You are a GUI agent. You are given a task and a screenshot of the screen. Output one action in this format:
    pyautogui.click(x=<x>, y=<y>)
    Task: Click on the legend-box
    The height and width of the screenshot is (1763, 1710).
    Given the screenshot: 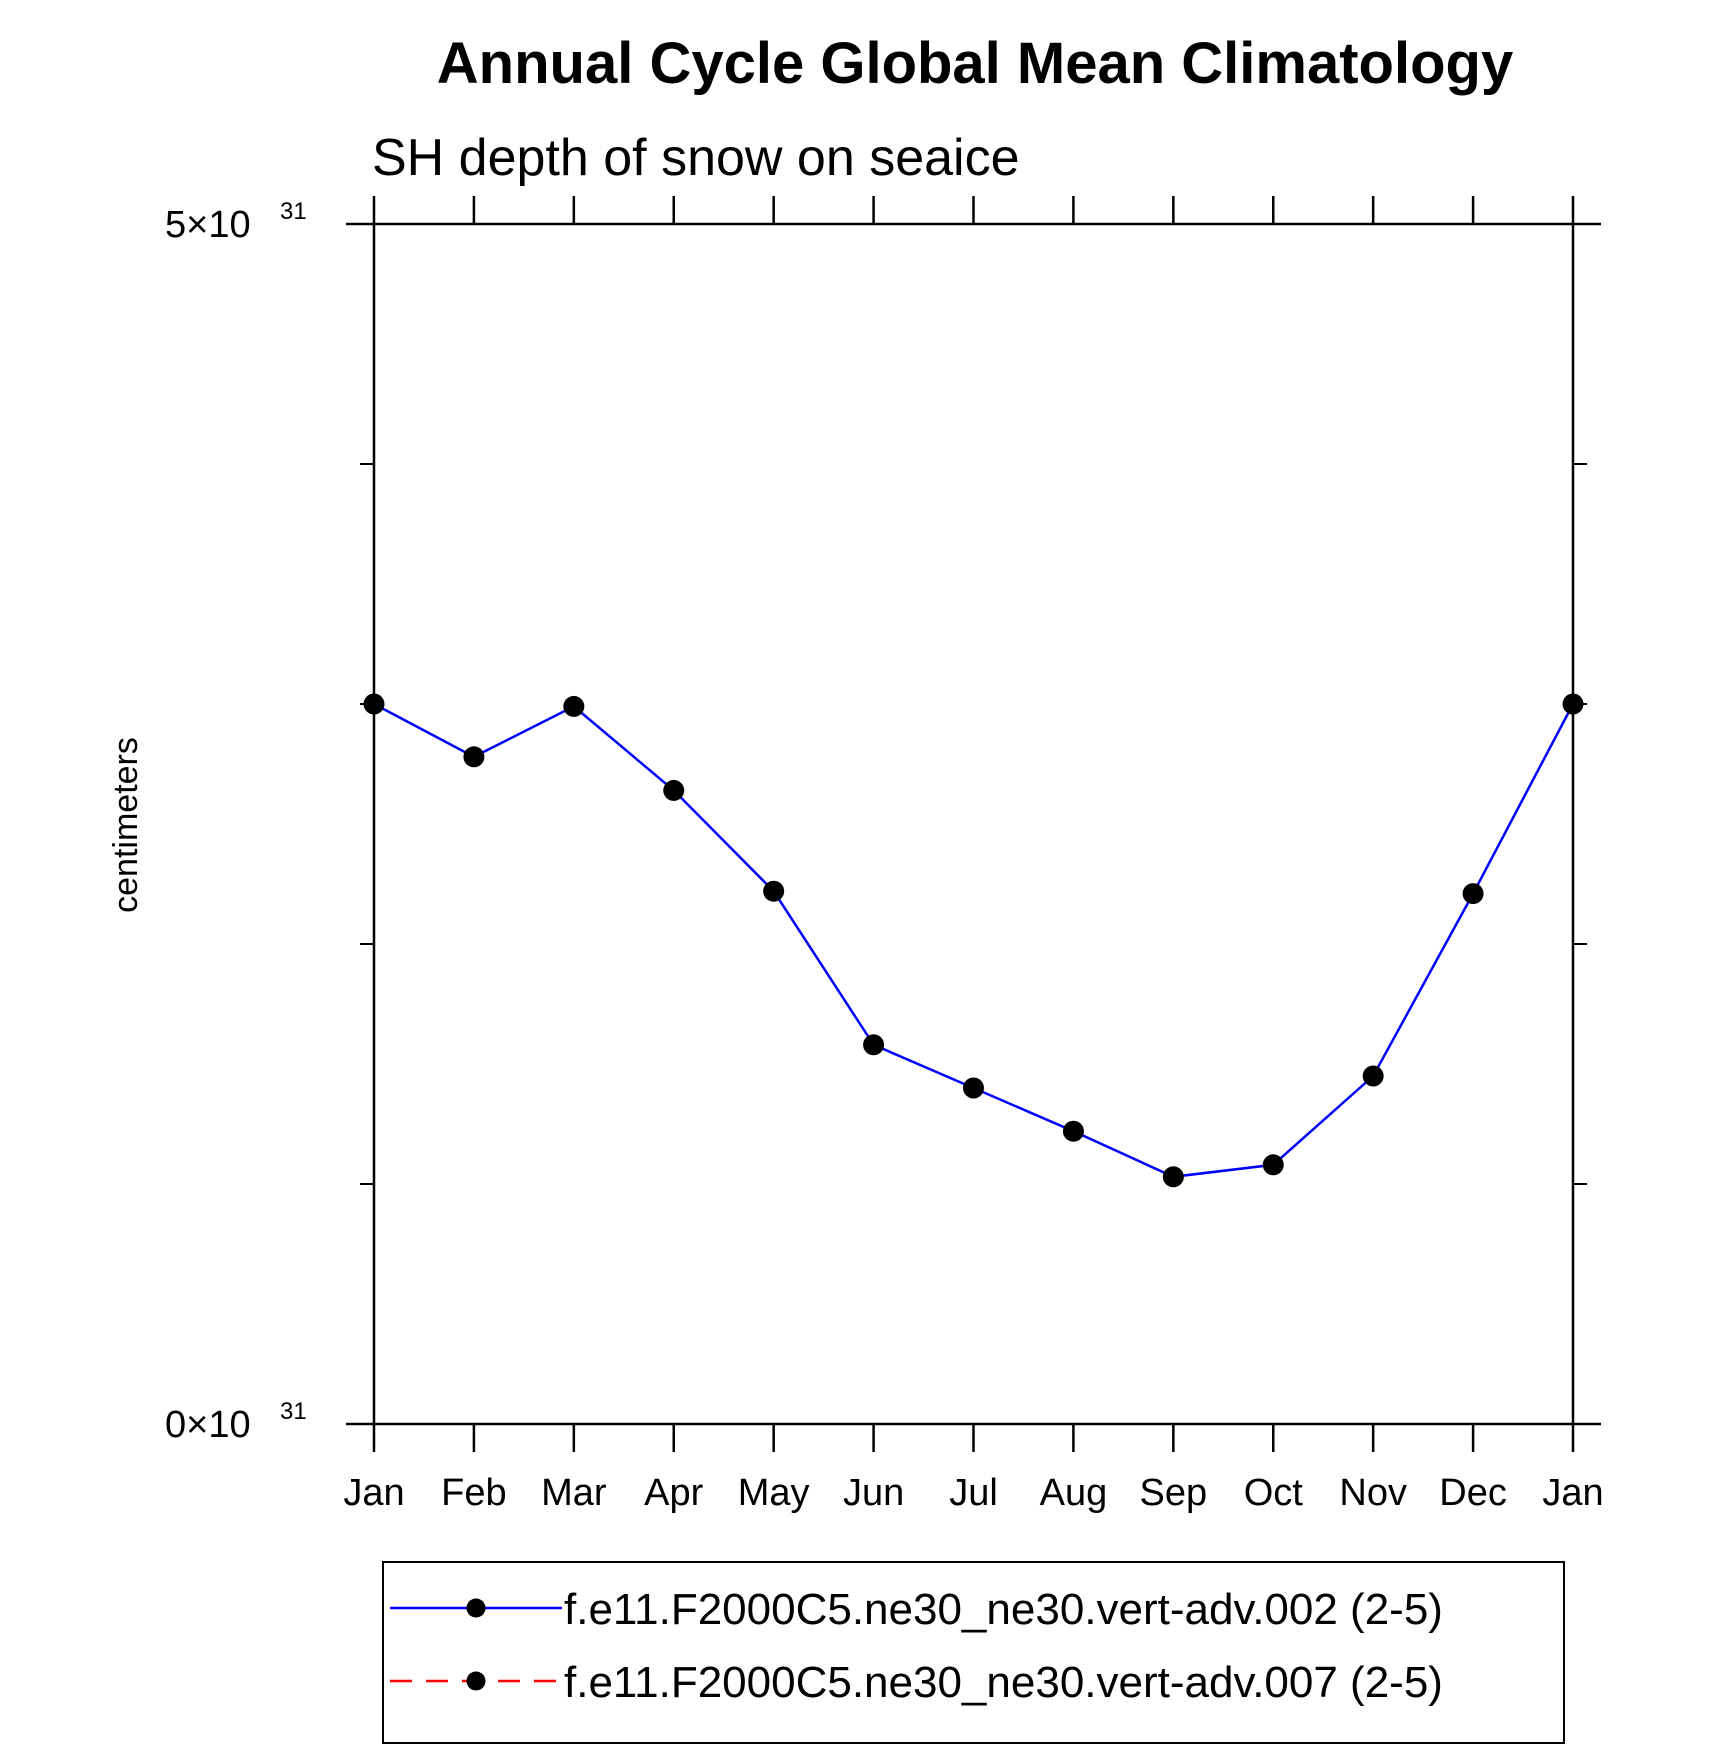 What is the action you would take?
    pyautogui.click(x=973, y=1652)
    